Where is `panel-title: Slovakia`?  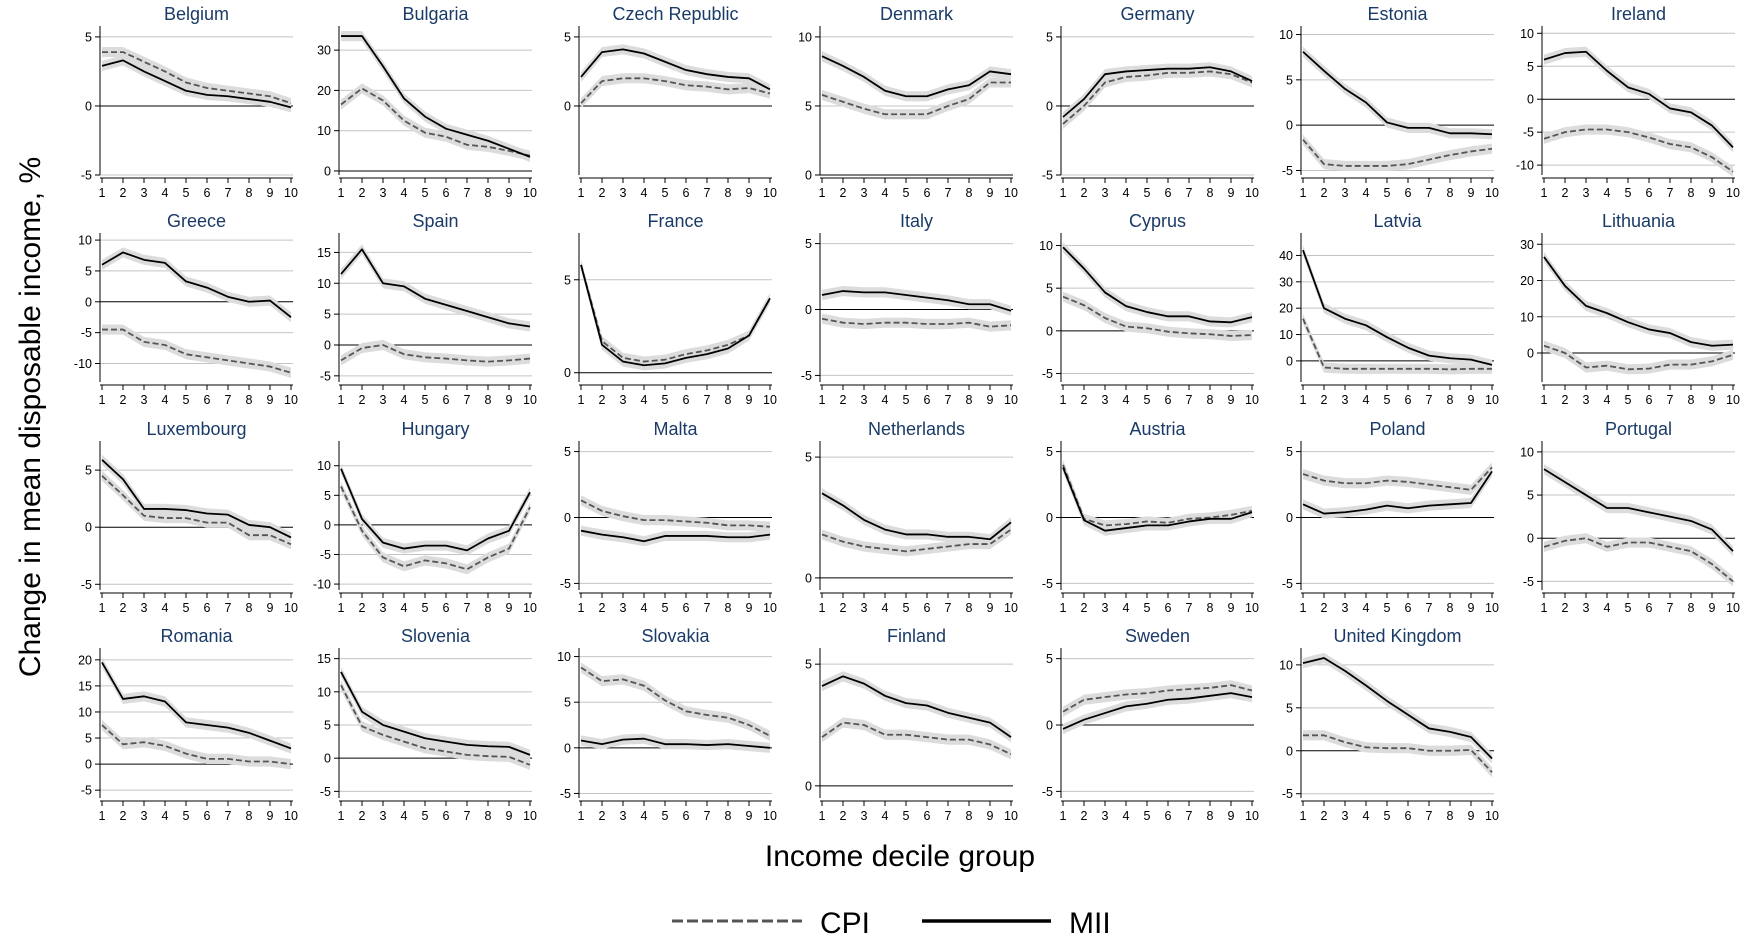
panel-title: Slovakia is located at coordinates (675, 636).